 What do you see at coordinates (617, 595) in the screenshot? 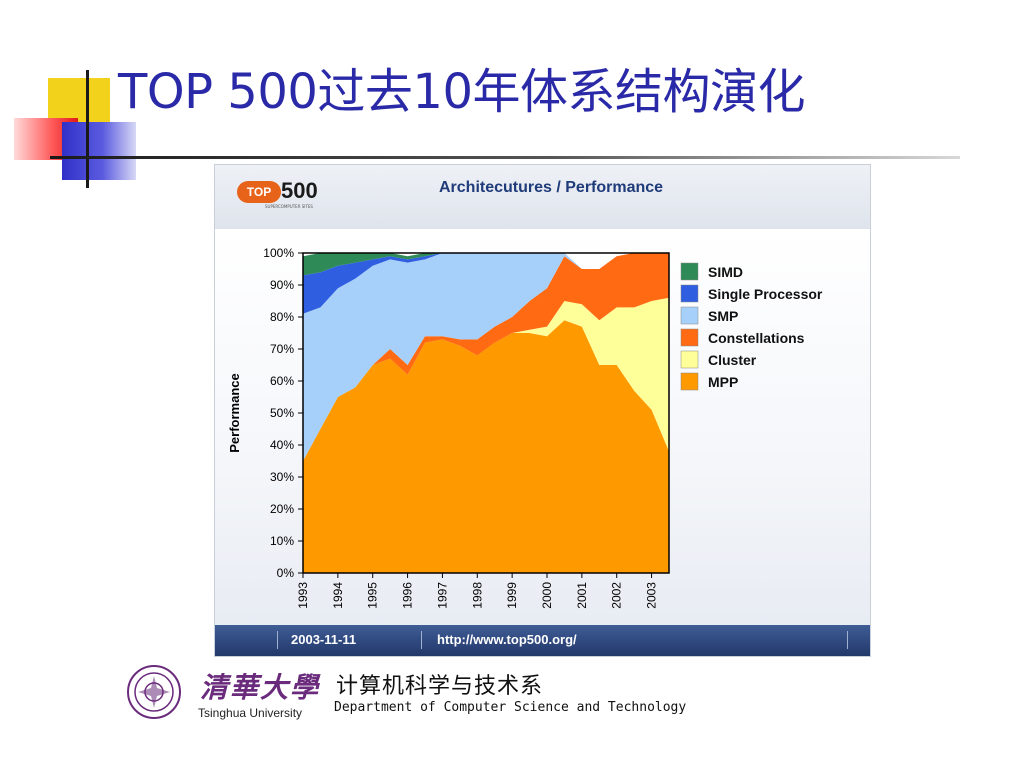
I see `x-tick-label: 2002` at bounding box center [617, 595].